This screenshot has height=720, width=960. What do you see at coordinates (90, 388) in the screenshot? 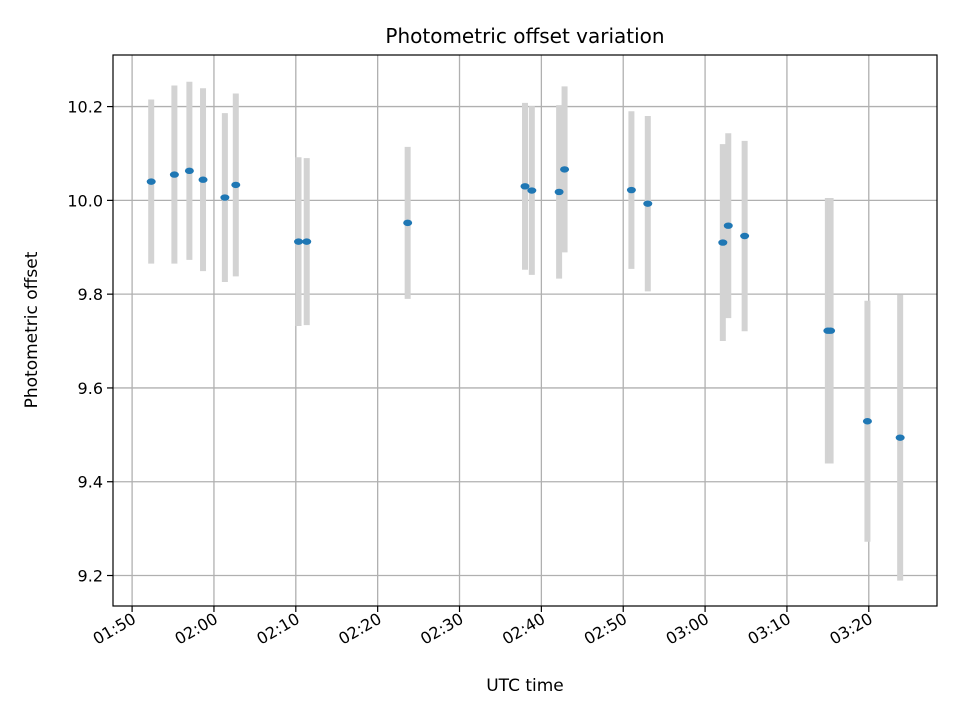
I see `y-tick-label: 9.6` at bounding box center [90, 388].